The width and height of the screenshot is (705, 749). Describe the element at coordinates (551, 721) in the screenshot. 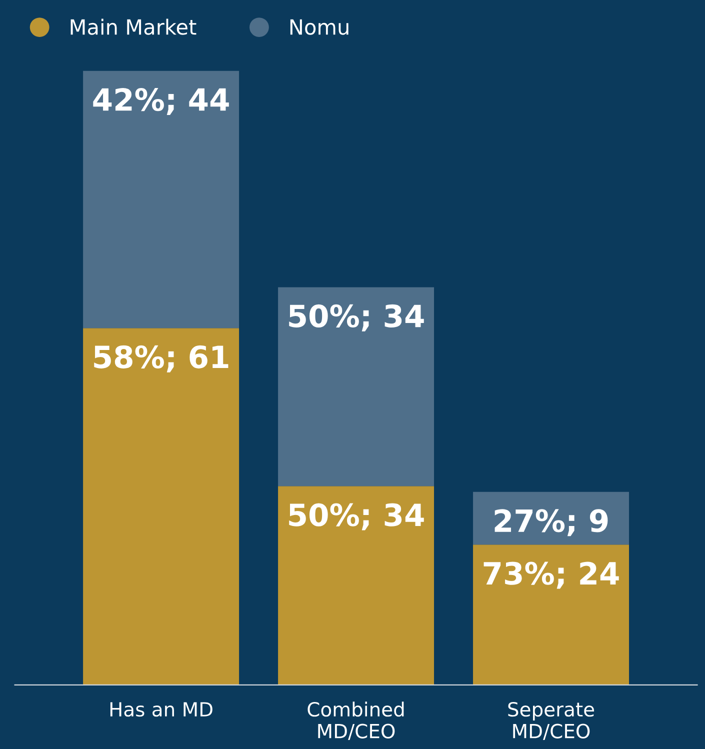

I see `x-tick-label: Seperate MD/CEO` at that location.